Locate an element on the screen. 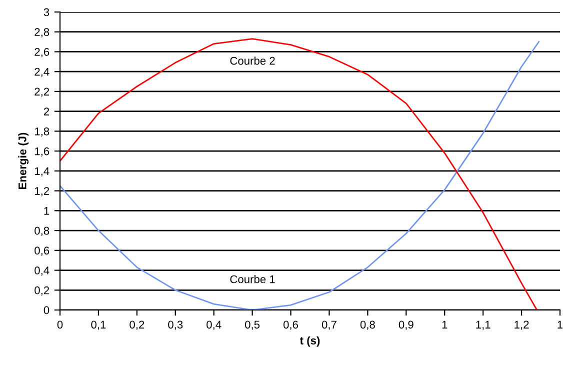 This screenshot has height=365, width=563. x-tick-label: 1,1 is located at coordinates (483, 325).